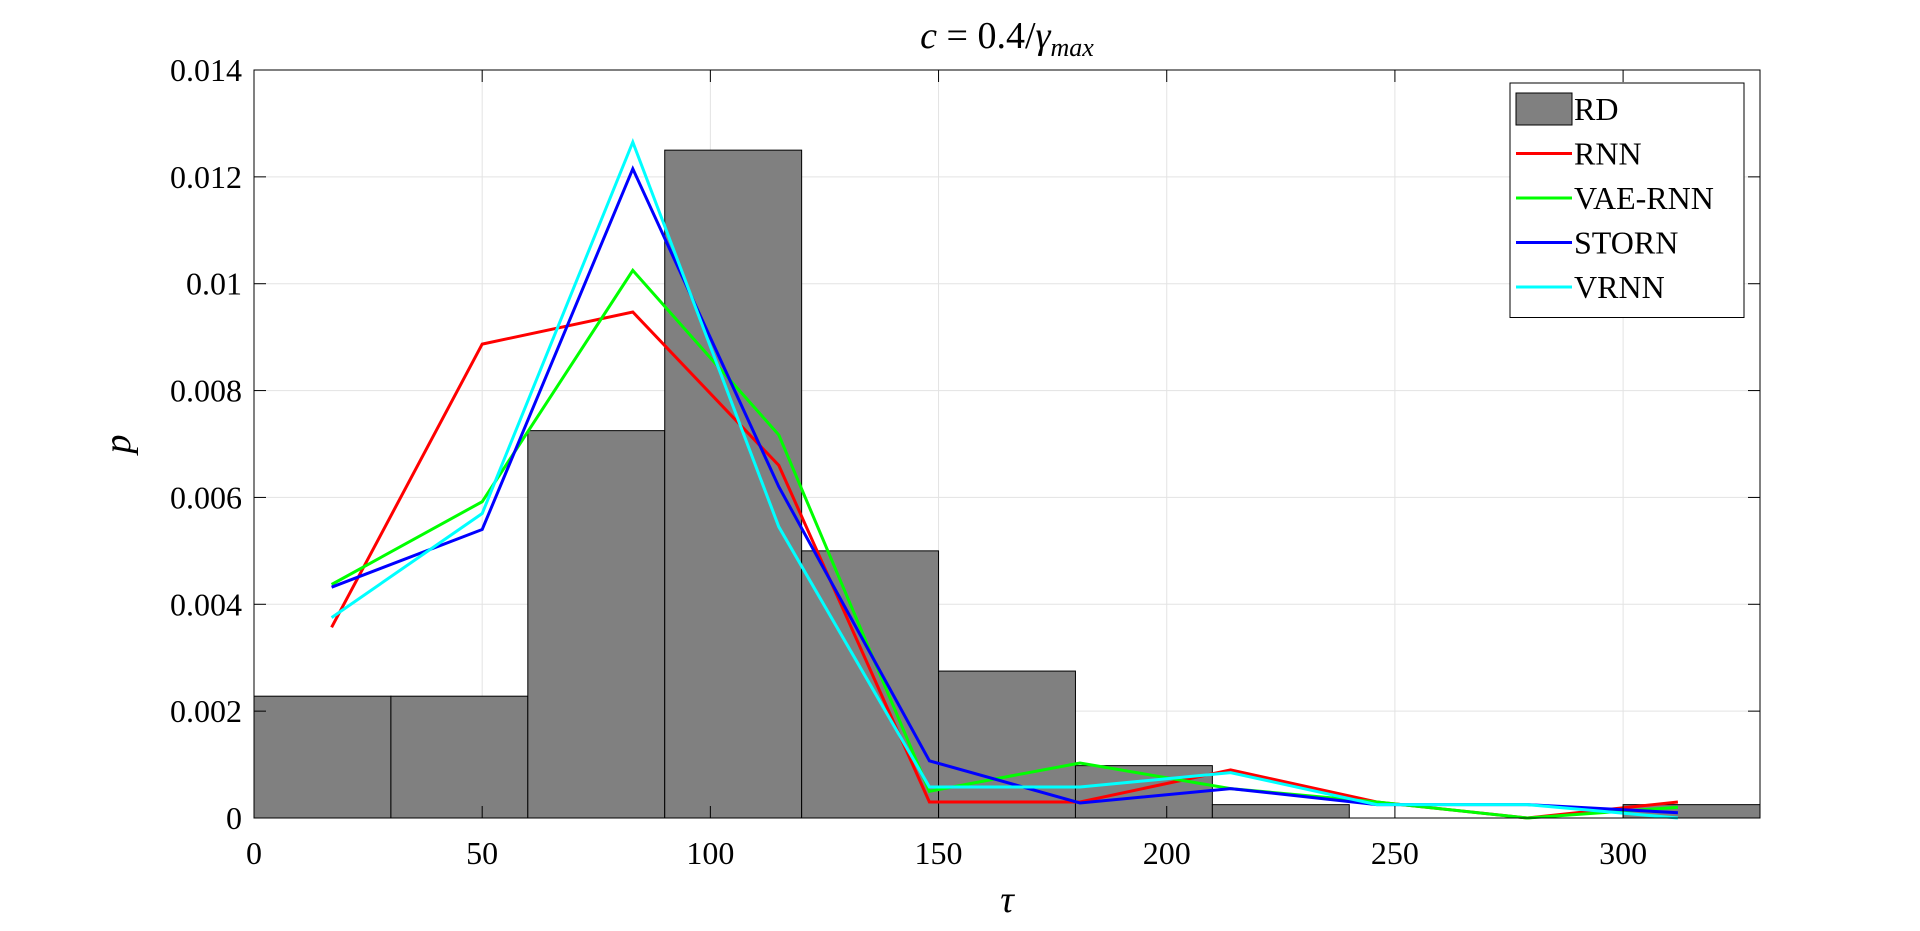 This screenshot has width=1920, height=931. Describe the element at coordinates (206, 711) in the screenshot. I see `y-tick-label: 0.002` at that location.